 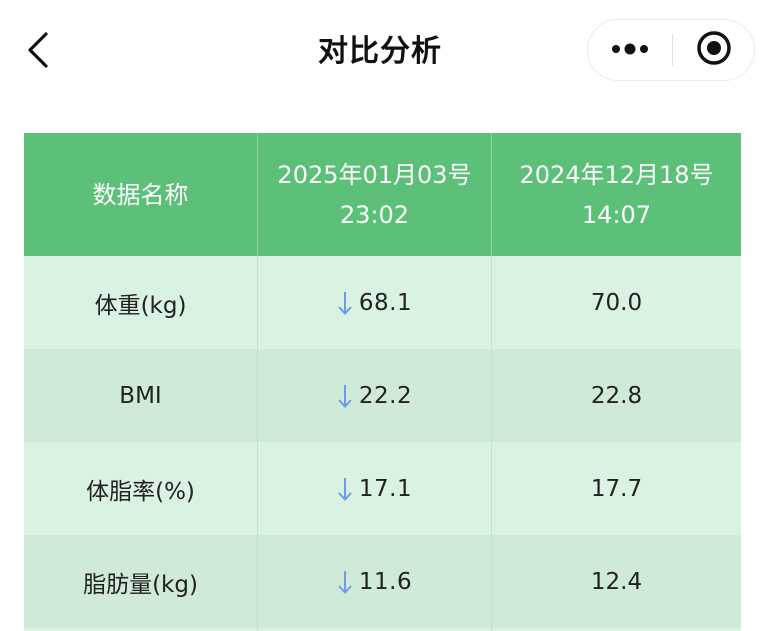 I want to click on current-value: 17.1, so click(x=374, y=488).